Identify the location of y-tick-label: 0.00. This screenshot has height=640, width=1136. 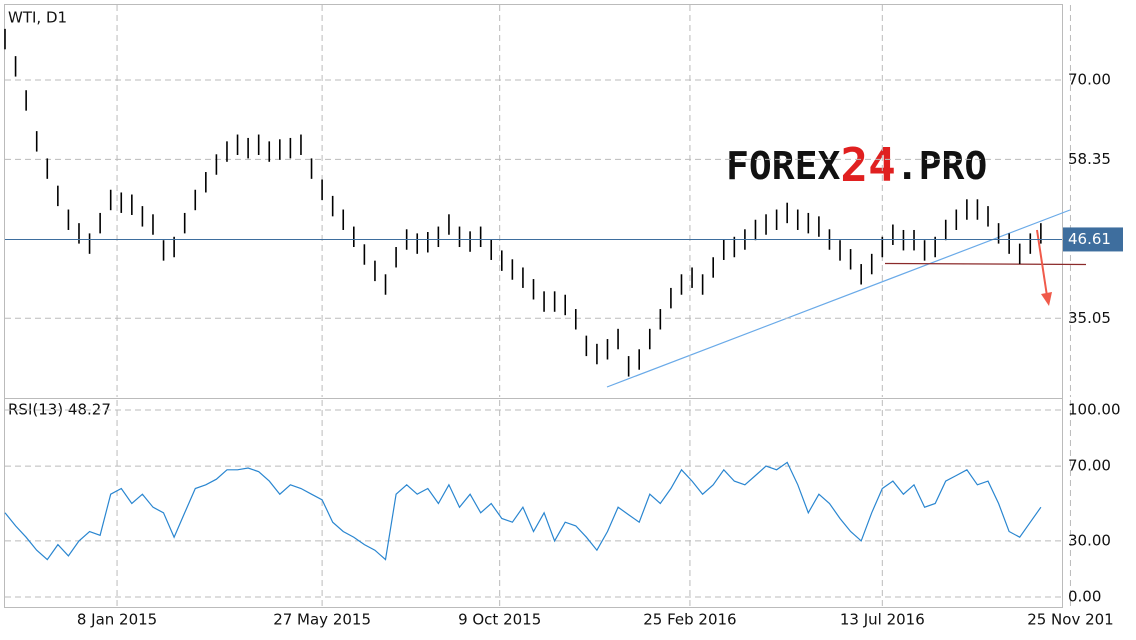
(1084, 596).